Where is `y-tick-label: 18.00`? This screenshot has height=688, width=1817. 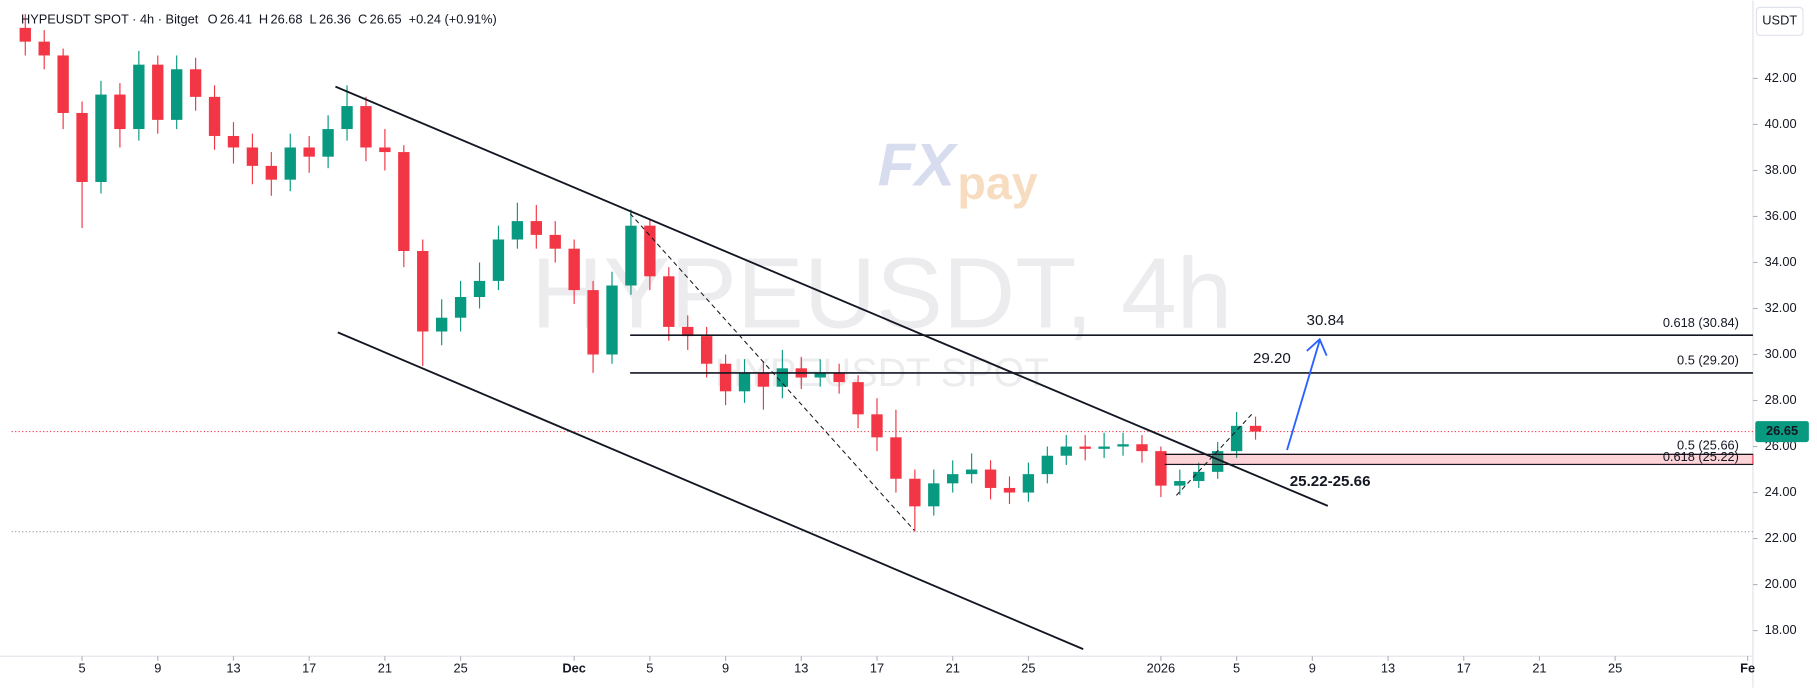
y-tick-label: 18.00 is located at coordinates (1781, 629).